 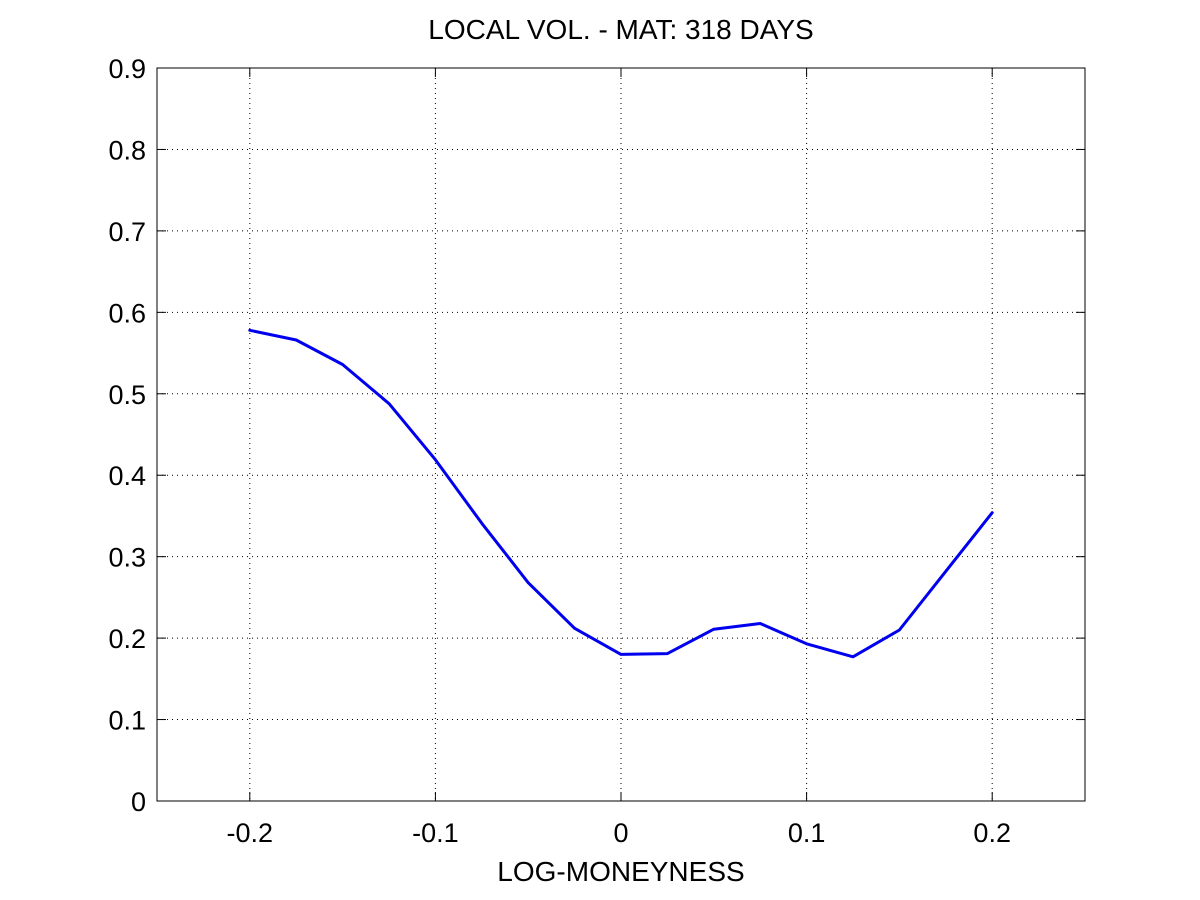 What do you see at coordinates (127, 69) in the screenshot?
I see `y-tick-label: 0.9` at bounding box center [127, 69].